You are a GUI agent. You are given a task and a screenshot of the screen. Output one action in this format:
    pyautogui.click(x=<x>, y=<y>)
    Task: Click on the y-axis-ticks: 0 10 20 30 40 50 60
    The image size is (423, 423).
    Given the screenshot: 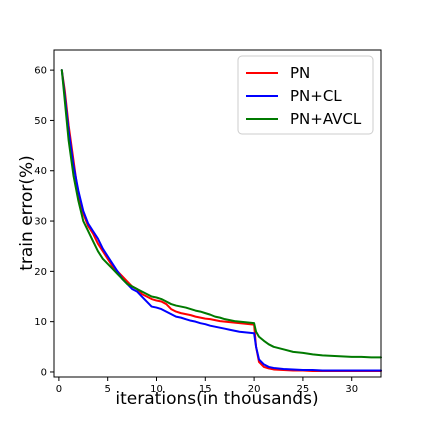 What is the action you would take?
    pyautogui.click(x=44, y=222)
    